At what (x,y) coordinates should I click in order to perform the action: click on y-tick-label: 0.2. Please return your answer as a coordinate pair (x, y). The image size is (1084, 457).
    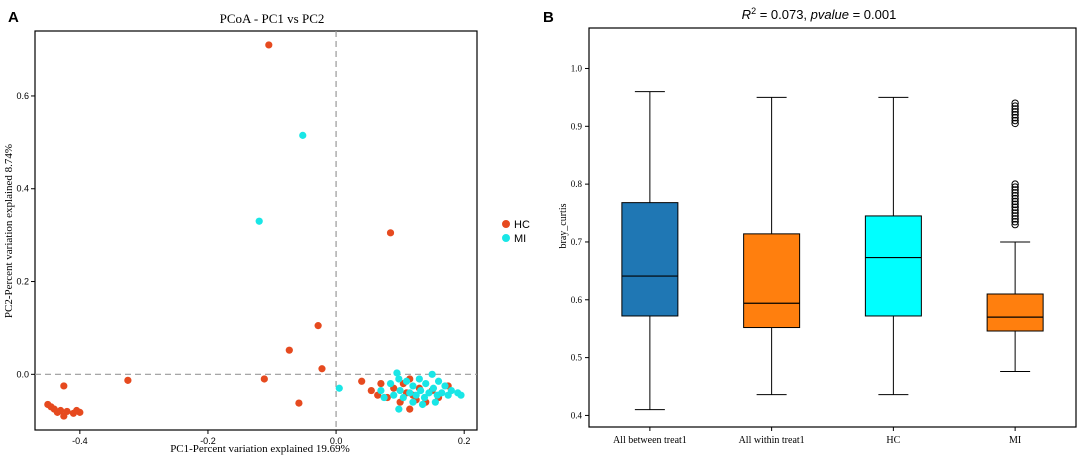
    Looking at the image, I should click on (22, 282).